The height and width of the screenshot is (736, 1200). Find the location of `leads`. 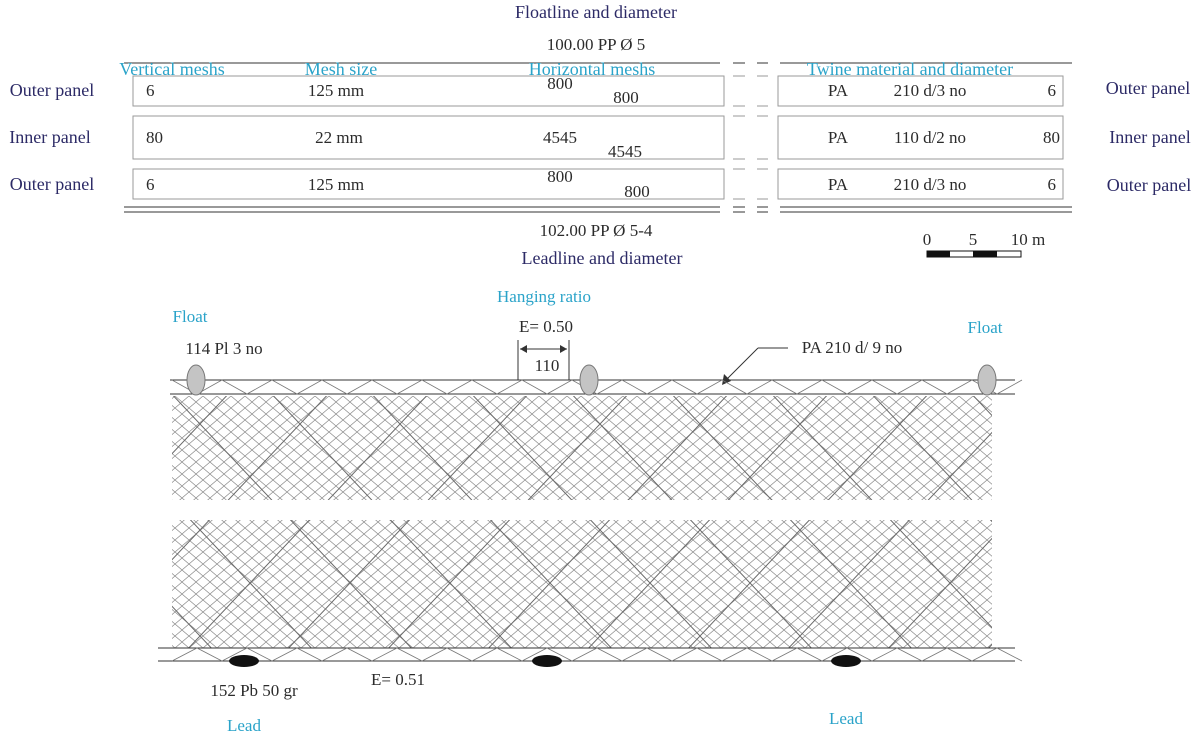

leads is located at coordinates (545, 661).